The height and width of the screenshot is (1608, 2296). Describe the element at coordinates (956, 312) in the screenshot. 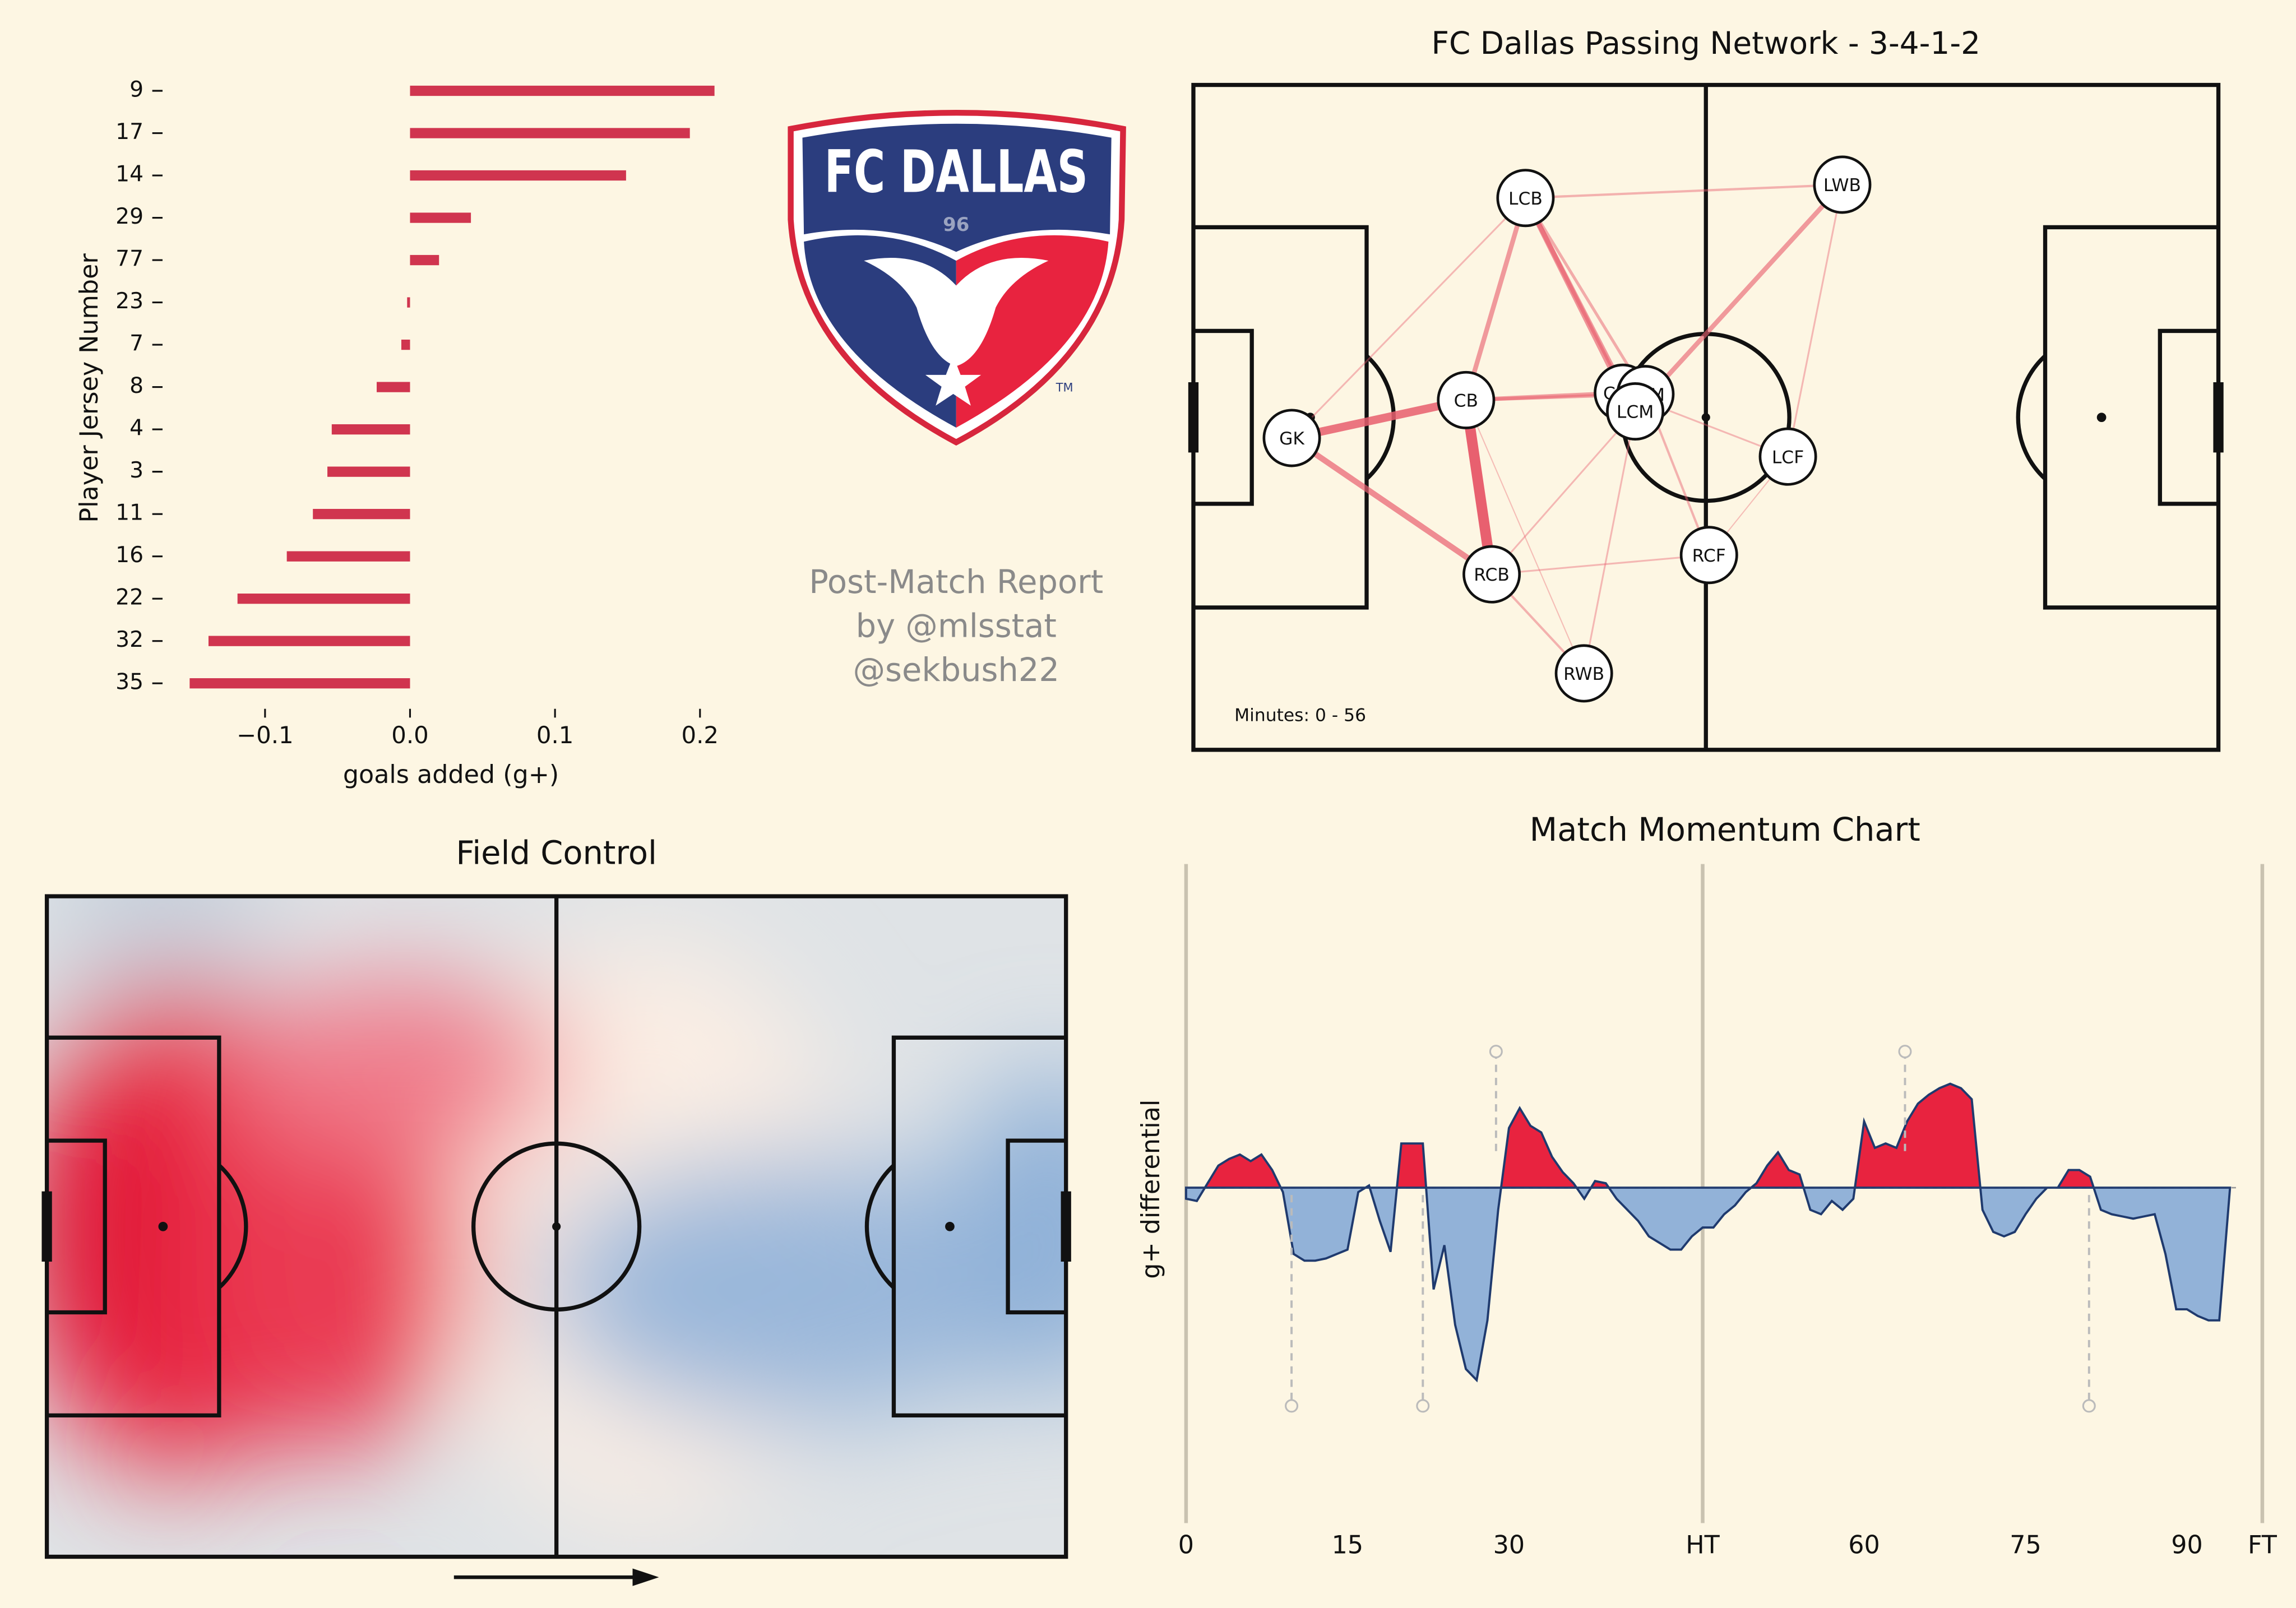

I see `longhorn` at that location.